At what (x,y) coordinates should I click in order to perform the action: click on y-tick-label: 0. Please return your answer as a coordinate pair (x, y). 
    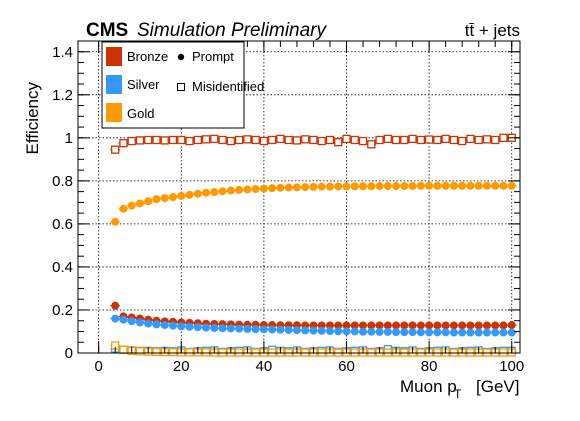
    Looking at the image, I should click on (69, 353).